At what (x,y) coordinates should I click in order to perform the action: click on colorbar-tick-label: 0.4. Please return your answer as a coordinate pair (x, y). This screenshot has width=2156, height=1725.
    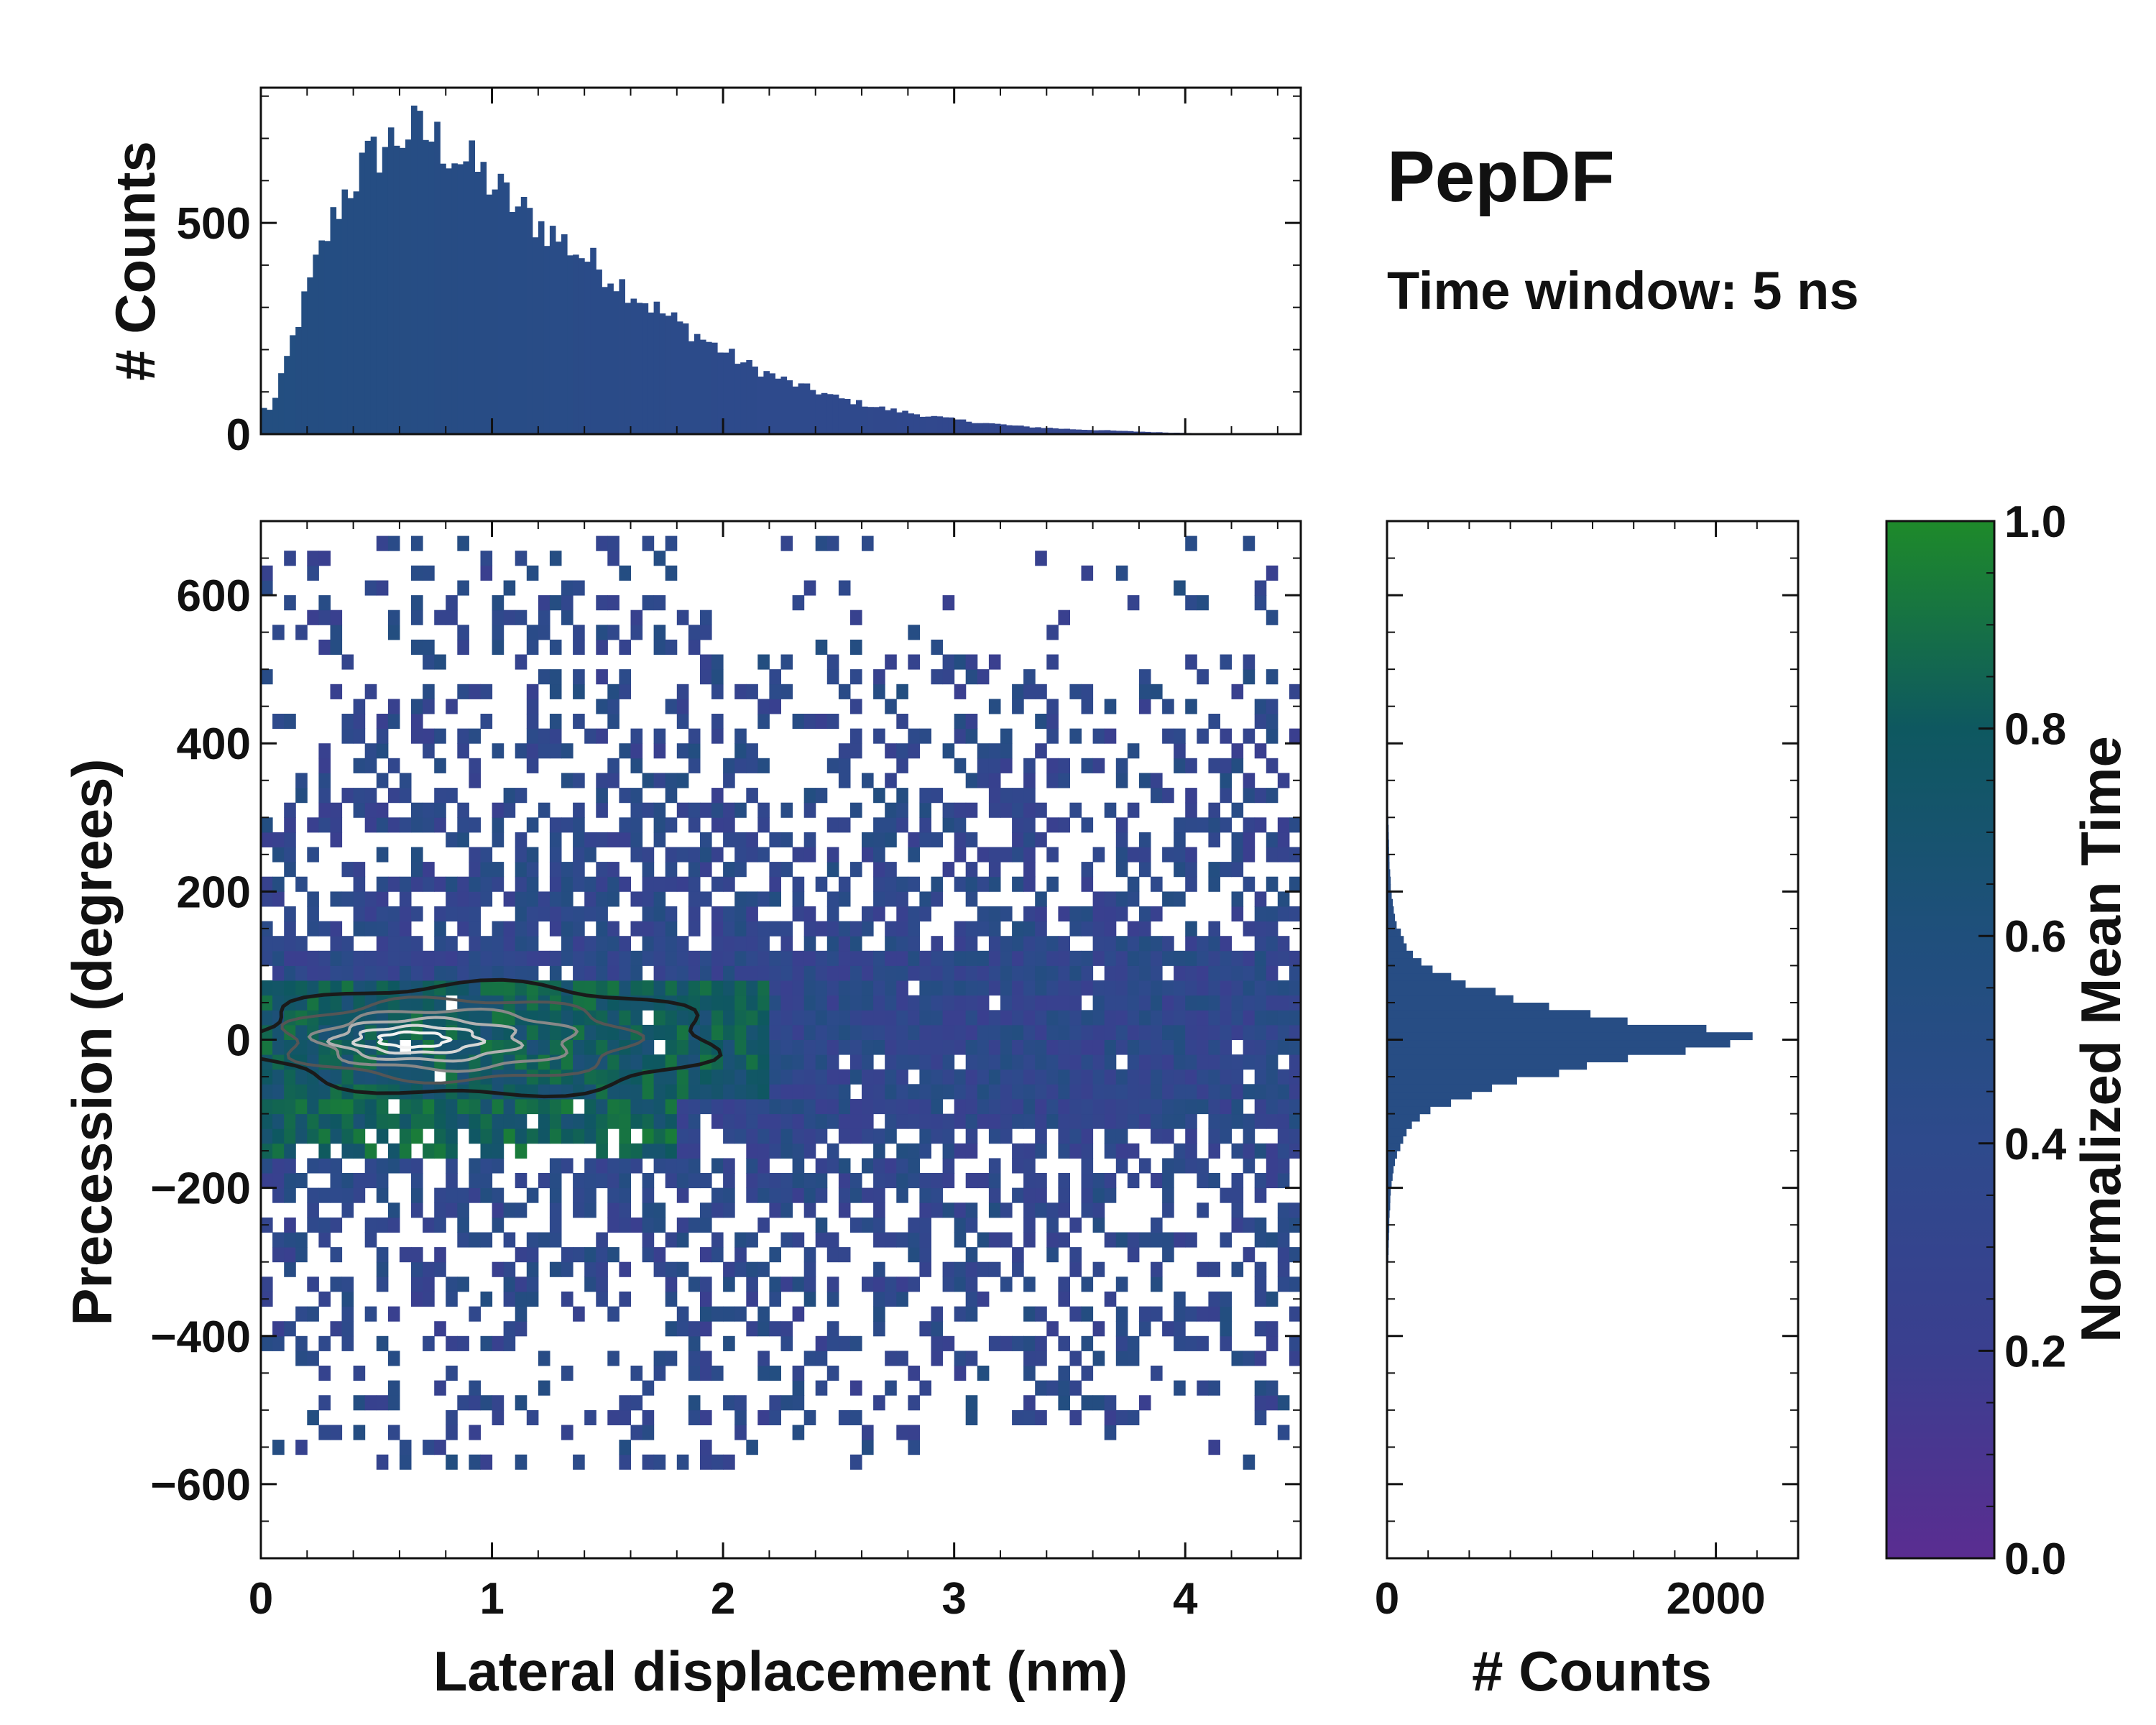
    Looking at the image, I should click on (2036, 1144).